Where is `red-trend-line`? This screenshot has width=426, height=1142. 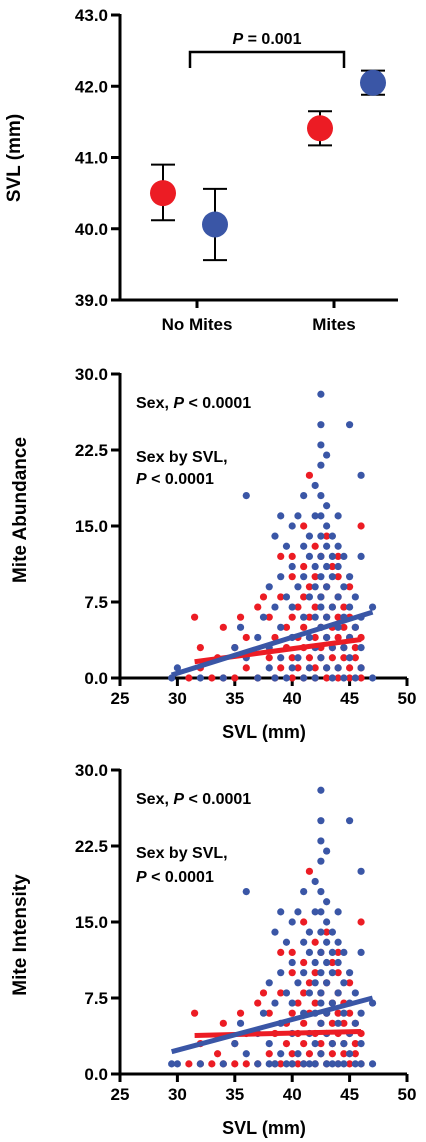
red-trend-line is located at coordinates (278, 1033).